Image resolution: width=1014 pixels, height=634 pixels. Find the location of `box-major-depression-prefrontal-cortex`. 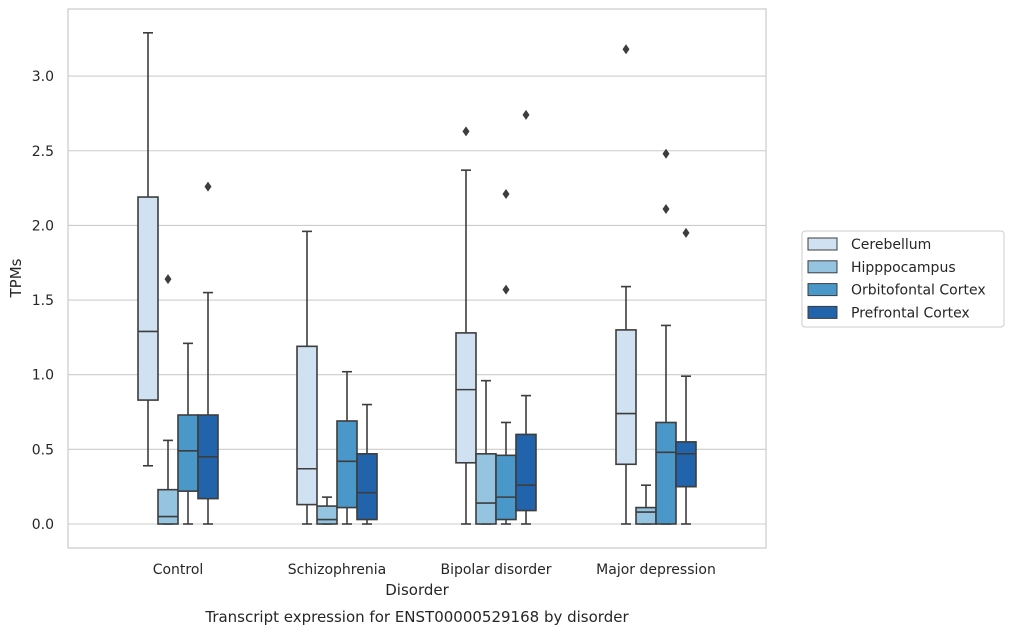

box-major-depression-prefrontal-cortex is located at coordinates (686, 376).